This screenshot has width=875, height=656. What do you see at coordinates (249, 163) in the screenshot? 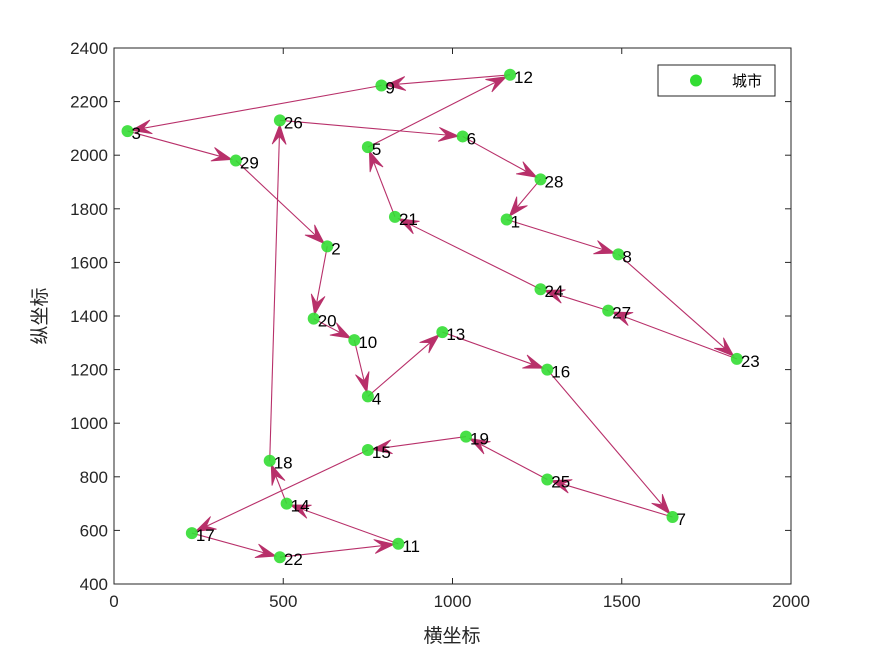
I see `city-label: 29` at bounding box center [249, 163].